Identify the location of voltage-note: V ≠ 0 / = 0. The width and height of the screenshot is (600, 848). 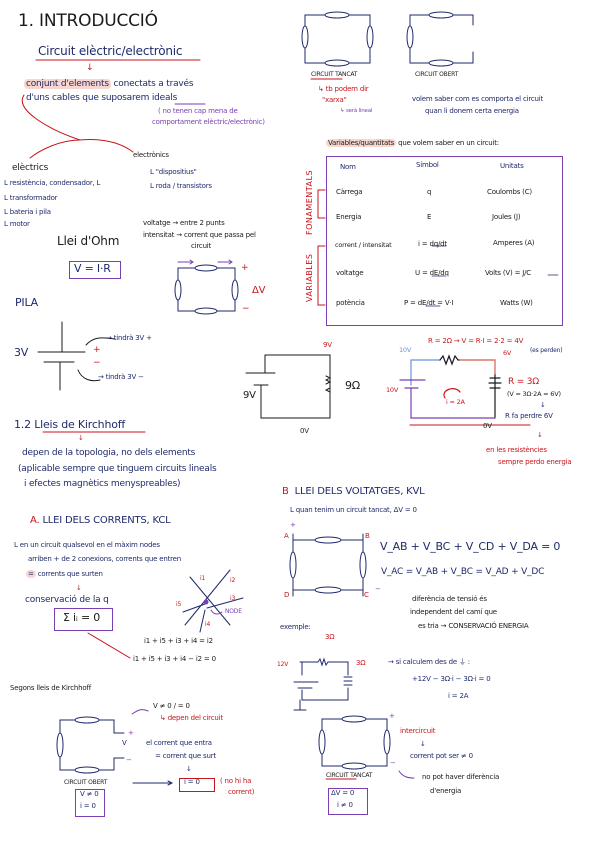
(171, 706).